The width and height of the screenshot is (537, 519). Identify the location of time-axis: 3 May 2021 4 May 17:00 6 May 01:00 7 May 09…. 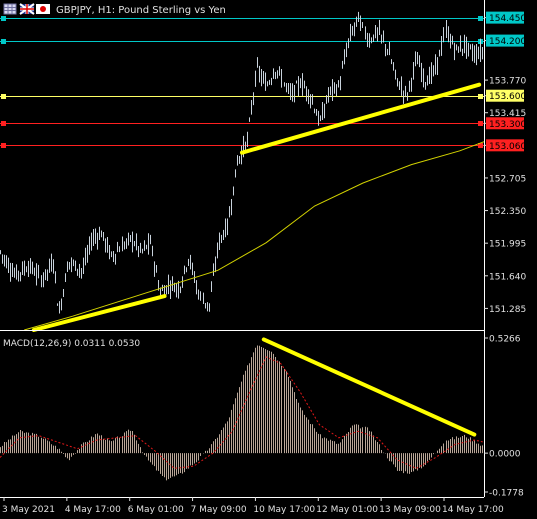
(253, 506).